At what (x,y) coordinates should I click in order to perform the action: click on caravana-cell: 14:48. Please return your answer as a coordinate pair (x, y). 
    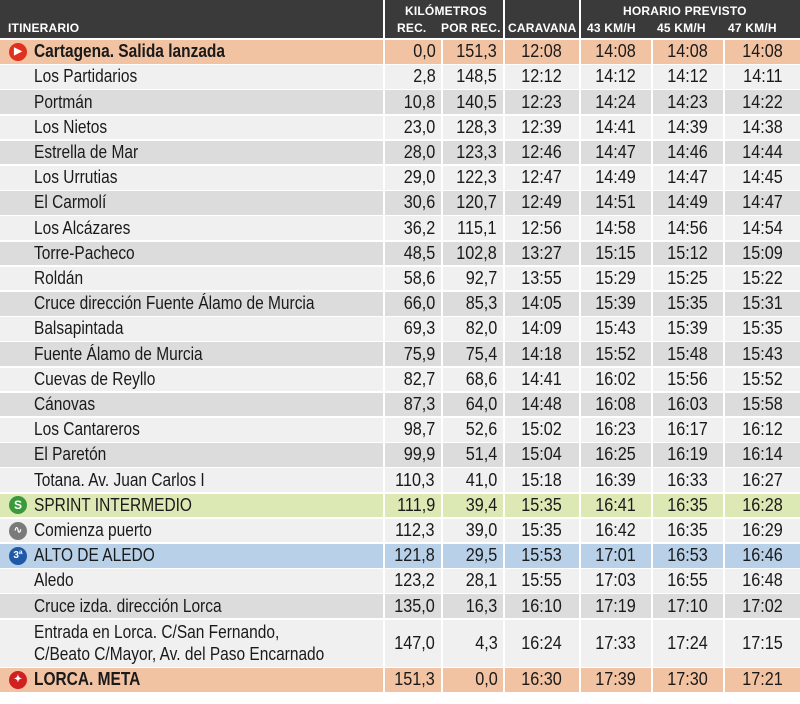
    Looking at the image, I should click on (542, 405).